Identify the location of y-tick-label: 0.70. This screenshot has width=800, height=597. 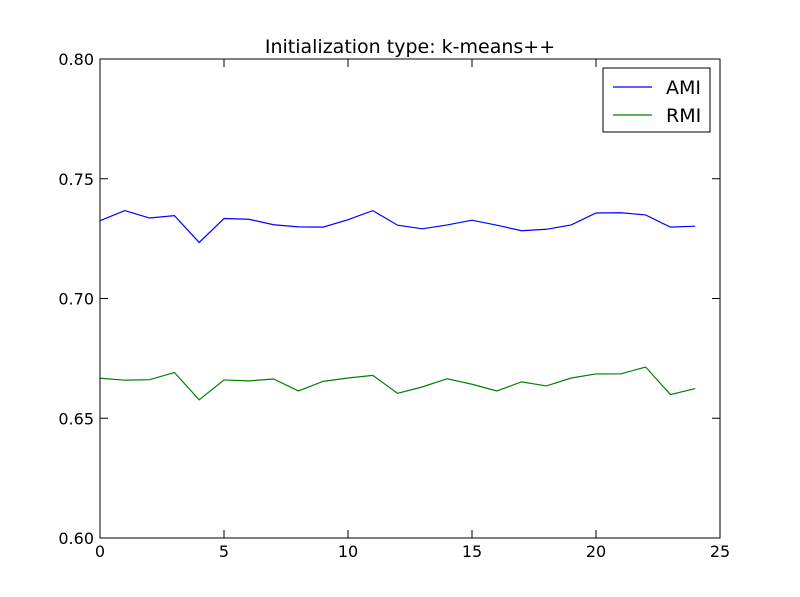
(76, 299).